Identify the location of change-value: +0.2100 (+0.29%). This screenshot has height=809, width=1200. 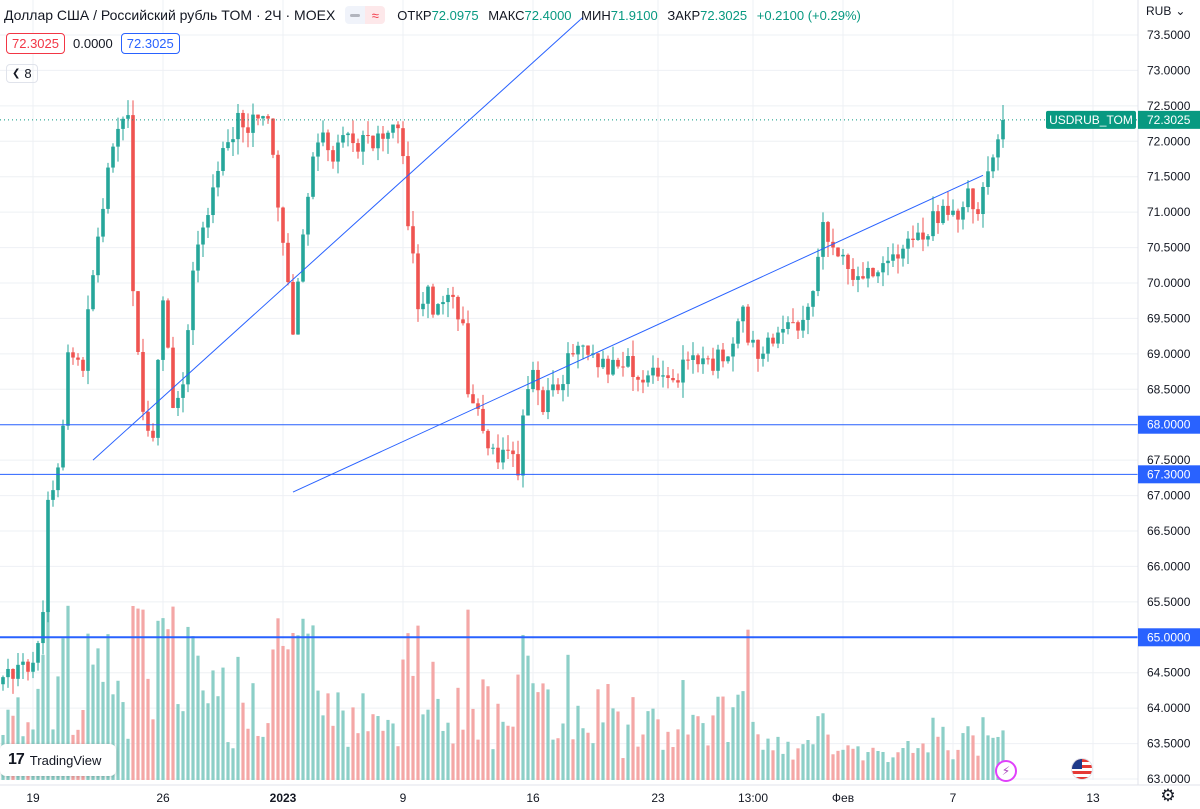
(808, 15).